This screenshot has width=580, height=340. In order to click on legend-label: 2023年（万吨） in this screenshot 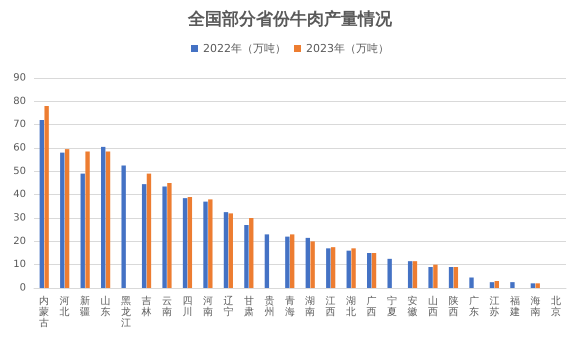, I will do `click(347, 48)`.